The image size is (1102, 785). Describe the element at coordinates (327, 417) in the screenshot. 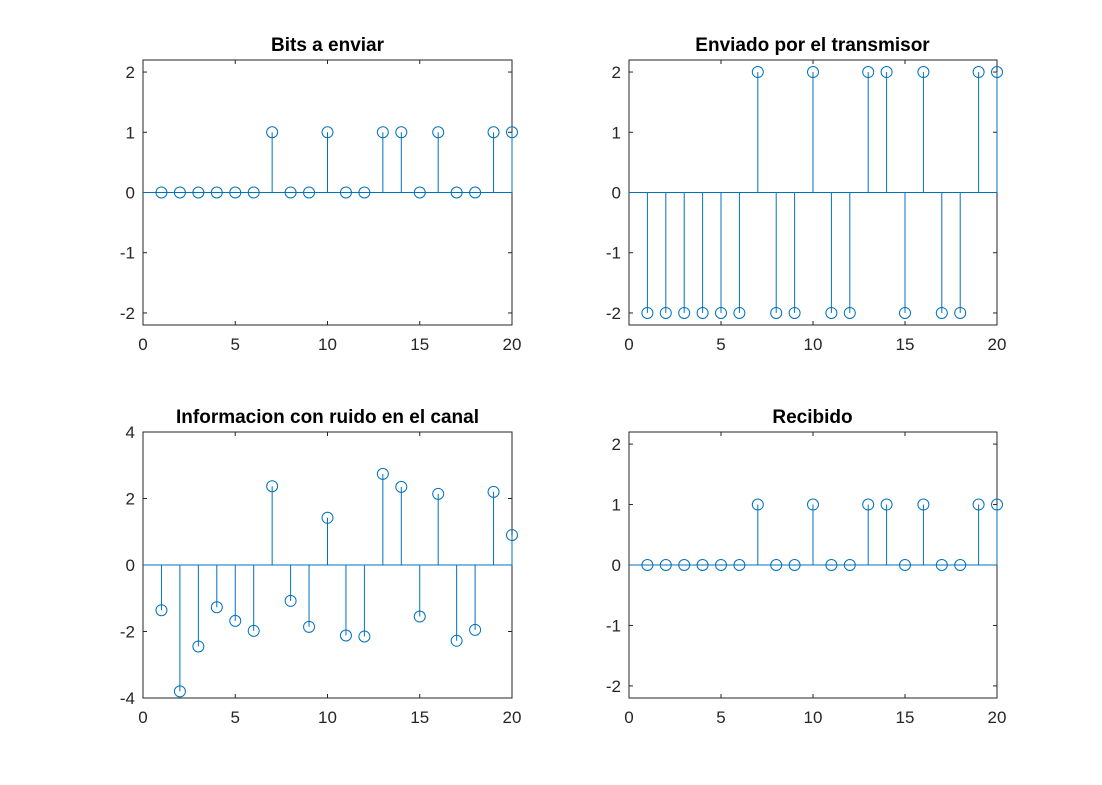

I see `subplot-3-title: Informacion con ruido en el canal` at that location.